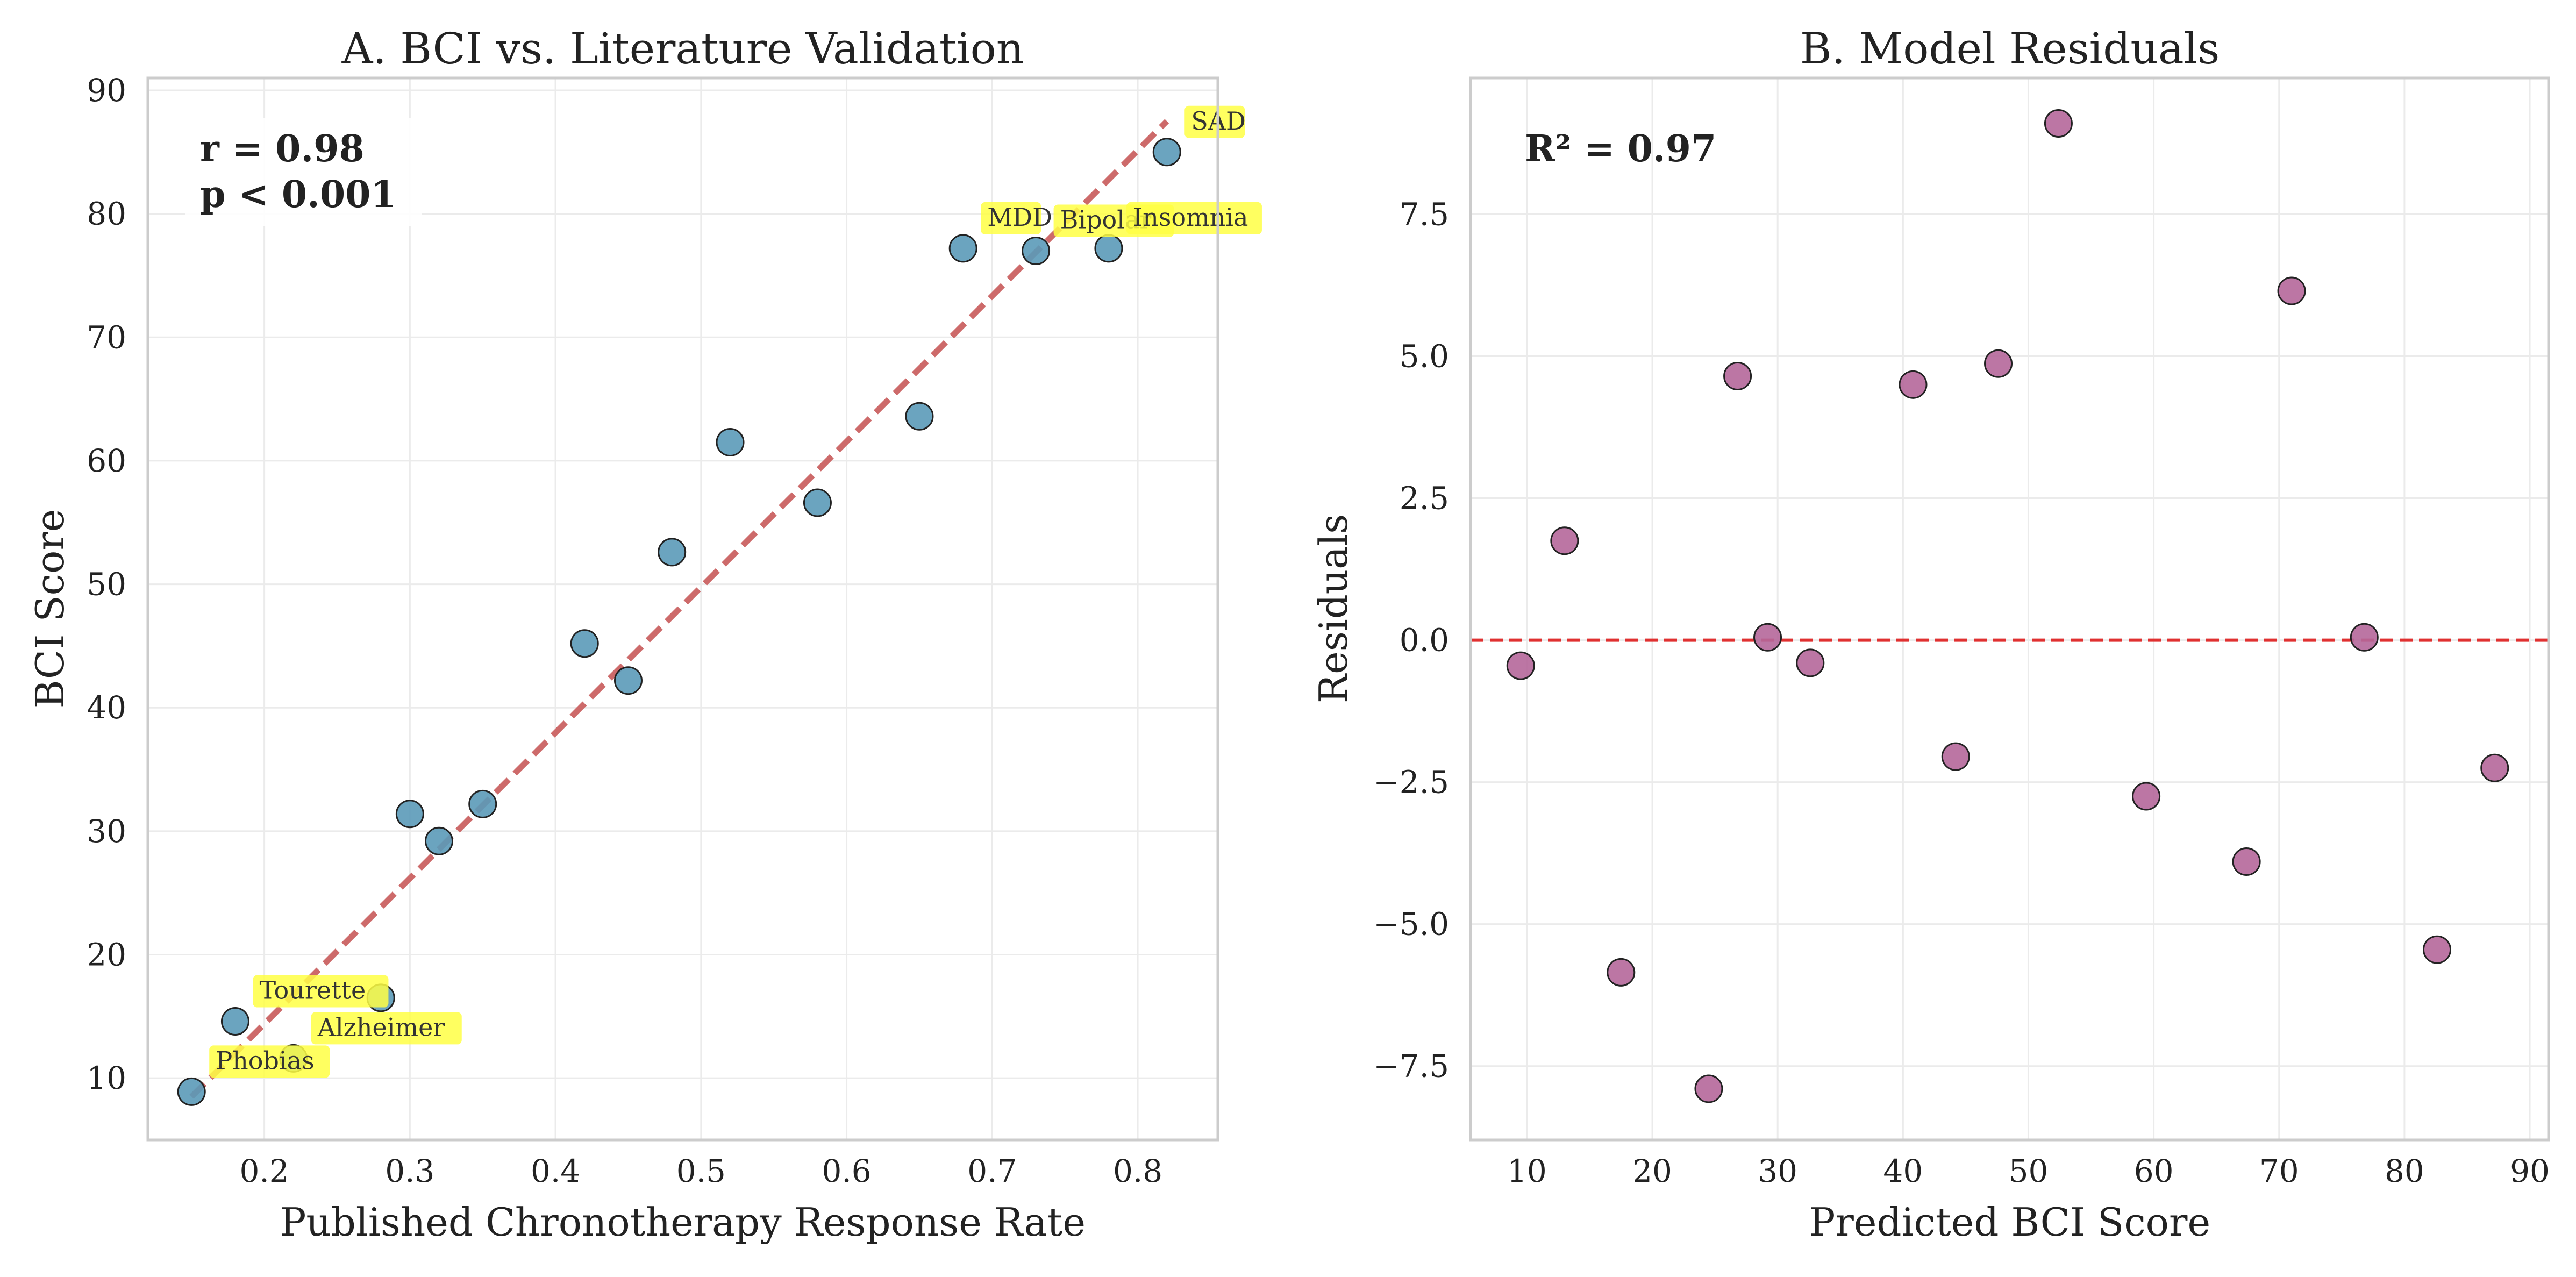  Describe the element at coordinates (50, 609) in the screenshot. I see `panel-a-y-label: BCI Score` at that location.